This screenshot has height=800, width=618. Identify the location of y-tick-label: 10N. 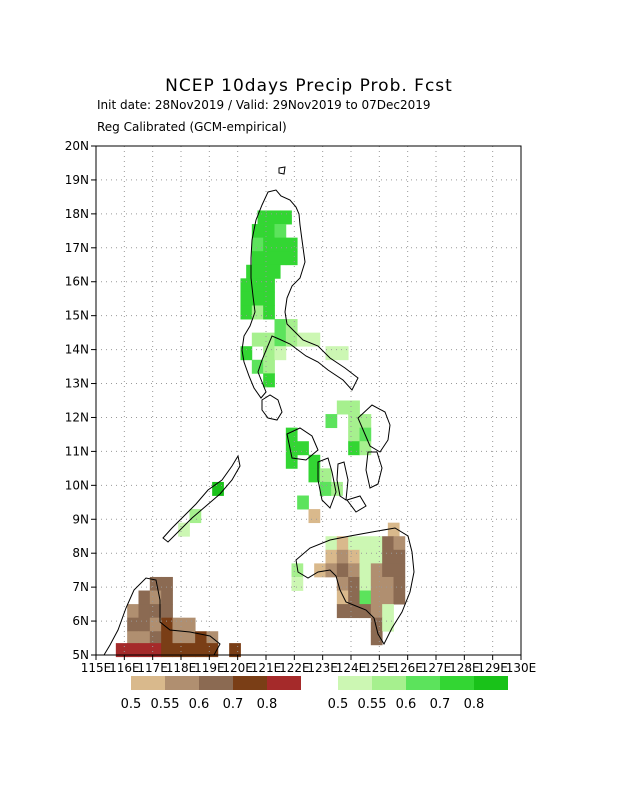
(77, 485).